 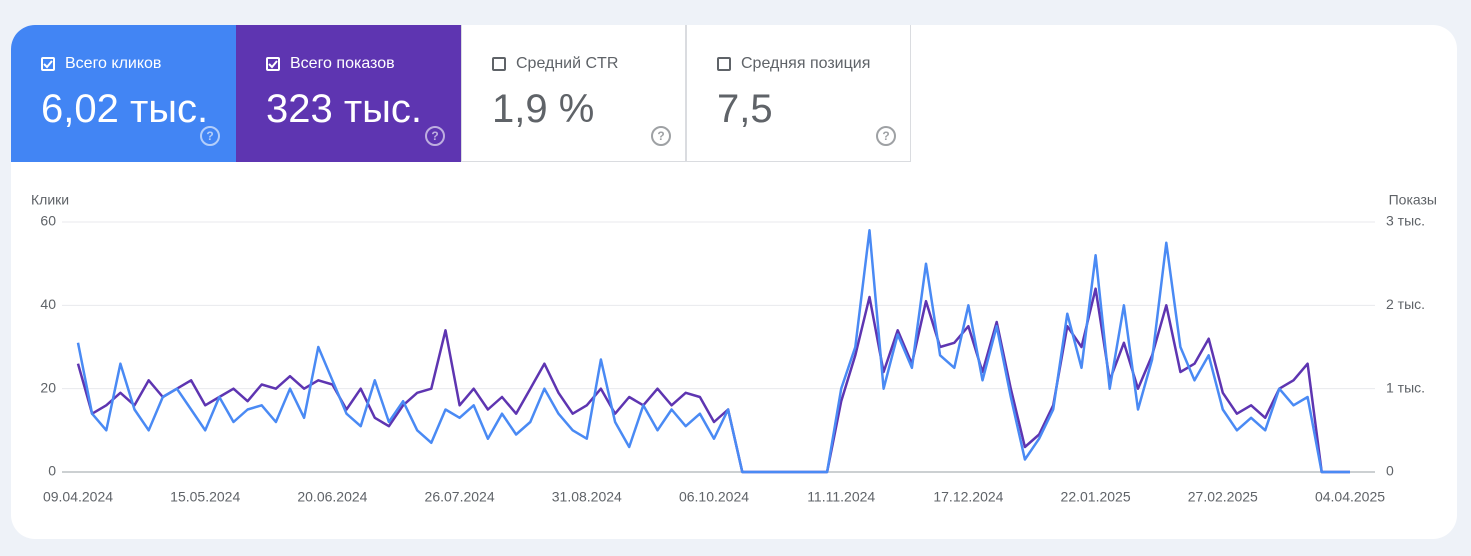 What do you see at coordinates (125, 109) in the screenshot?
I see `metric-value: 6,02 тыс.` at bounding box center [125, 109].